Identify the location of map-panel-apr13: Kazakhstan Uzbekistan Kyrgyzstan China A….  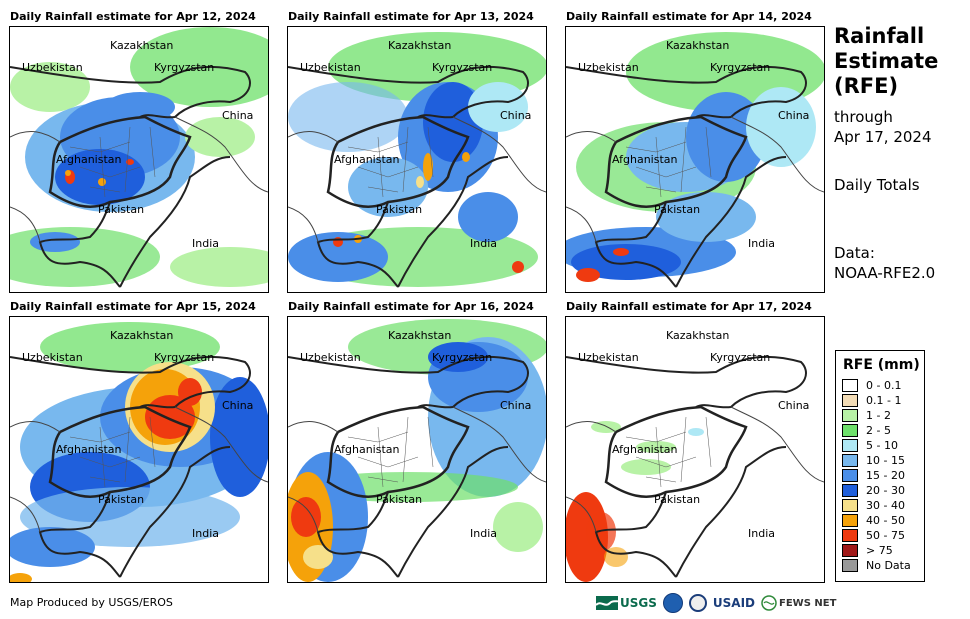
(417, 159).